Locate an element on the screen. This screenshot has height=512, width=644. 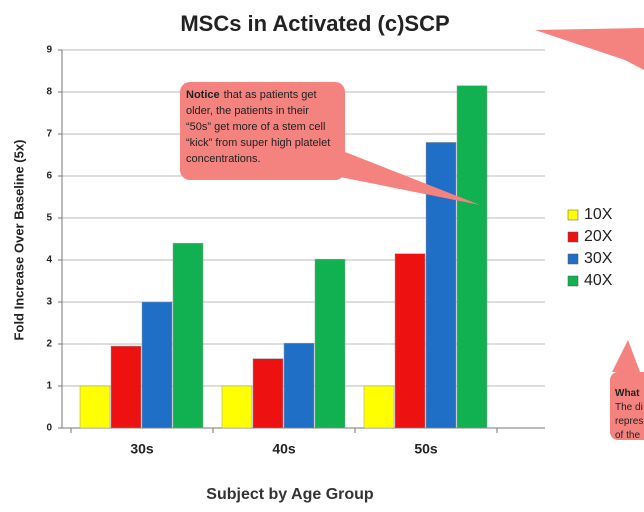
y-tick-label: 7 is located at coordinates (49, 134).